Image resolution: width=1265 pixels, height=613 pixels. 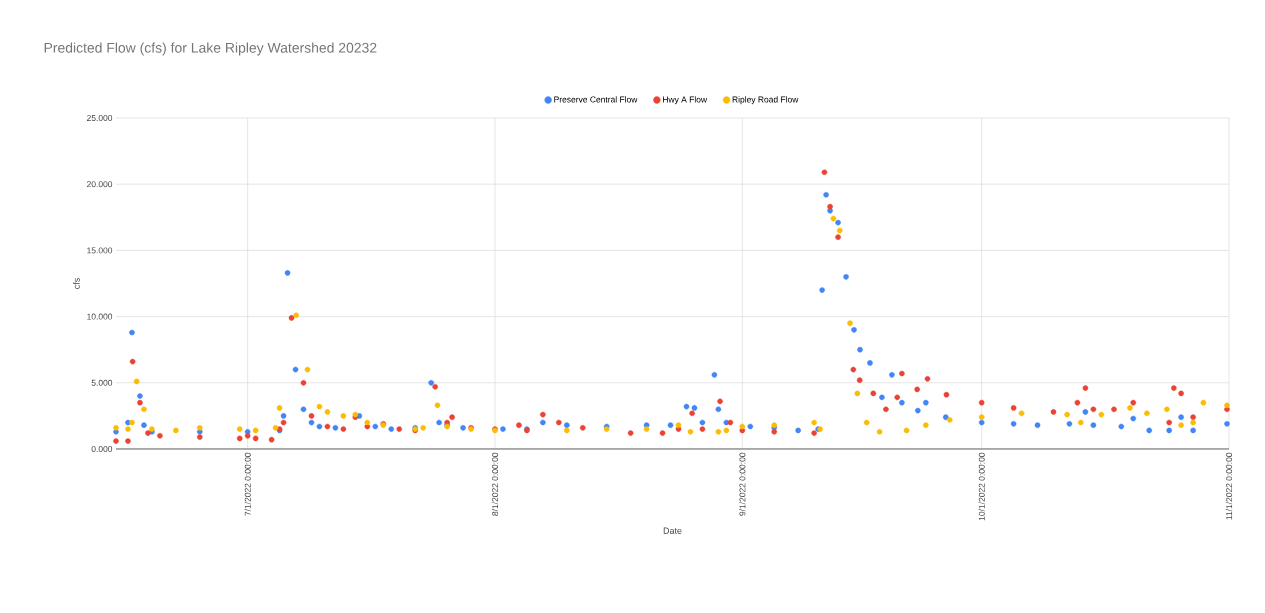 I want to click on y-tick-label: 15.000, so click(x=100, y=250).